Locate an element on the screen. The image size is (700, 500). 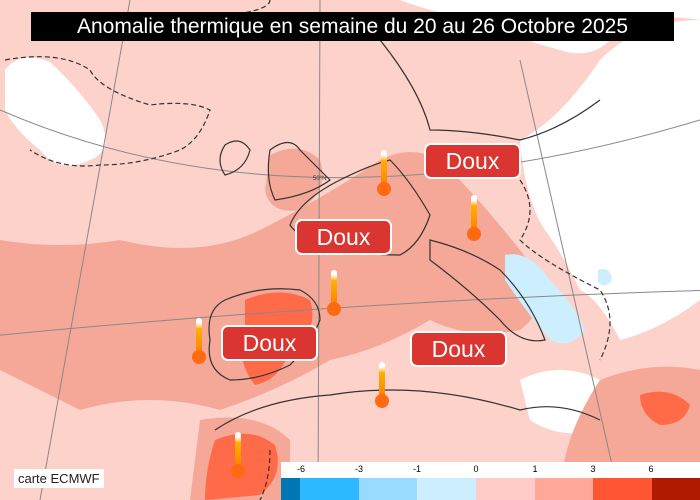
legend-tick: 6 is located at coordinates (651, 469).